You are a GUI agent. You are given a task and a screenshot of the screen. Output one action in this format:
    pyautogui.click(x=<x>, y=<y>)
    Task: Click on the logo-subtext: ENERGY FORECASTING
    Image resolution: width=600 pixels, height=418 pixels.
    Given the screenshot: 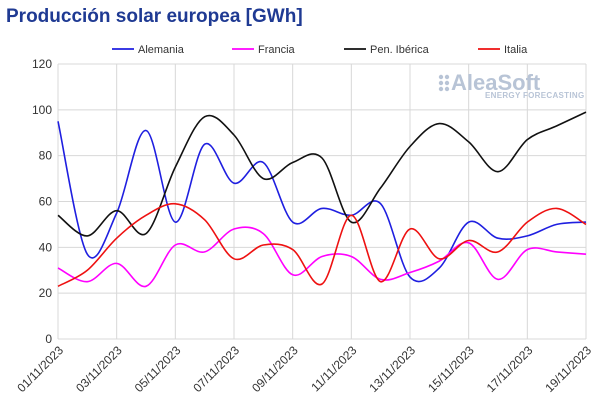 What is the action you would take?
    pyautogui.click(x=535, y=95)
    